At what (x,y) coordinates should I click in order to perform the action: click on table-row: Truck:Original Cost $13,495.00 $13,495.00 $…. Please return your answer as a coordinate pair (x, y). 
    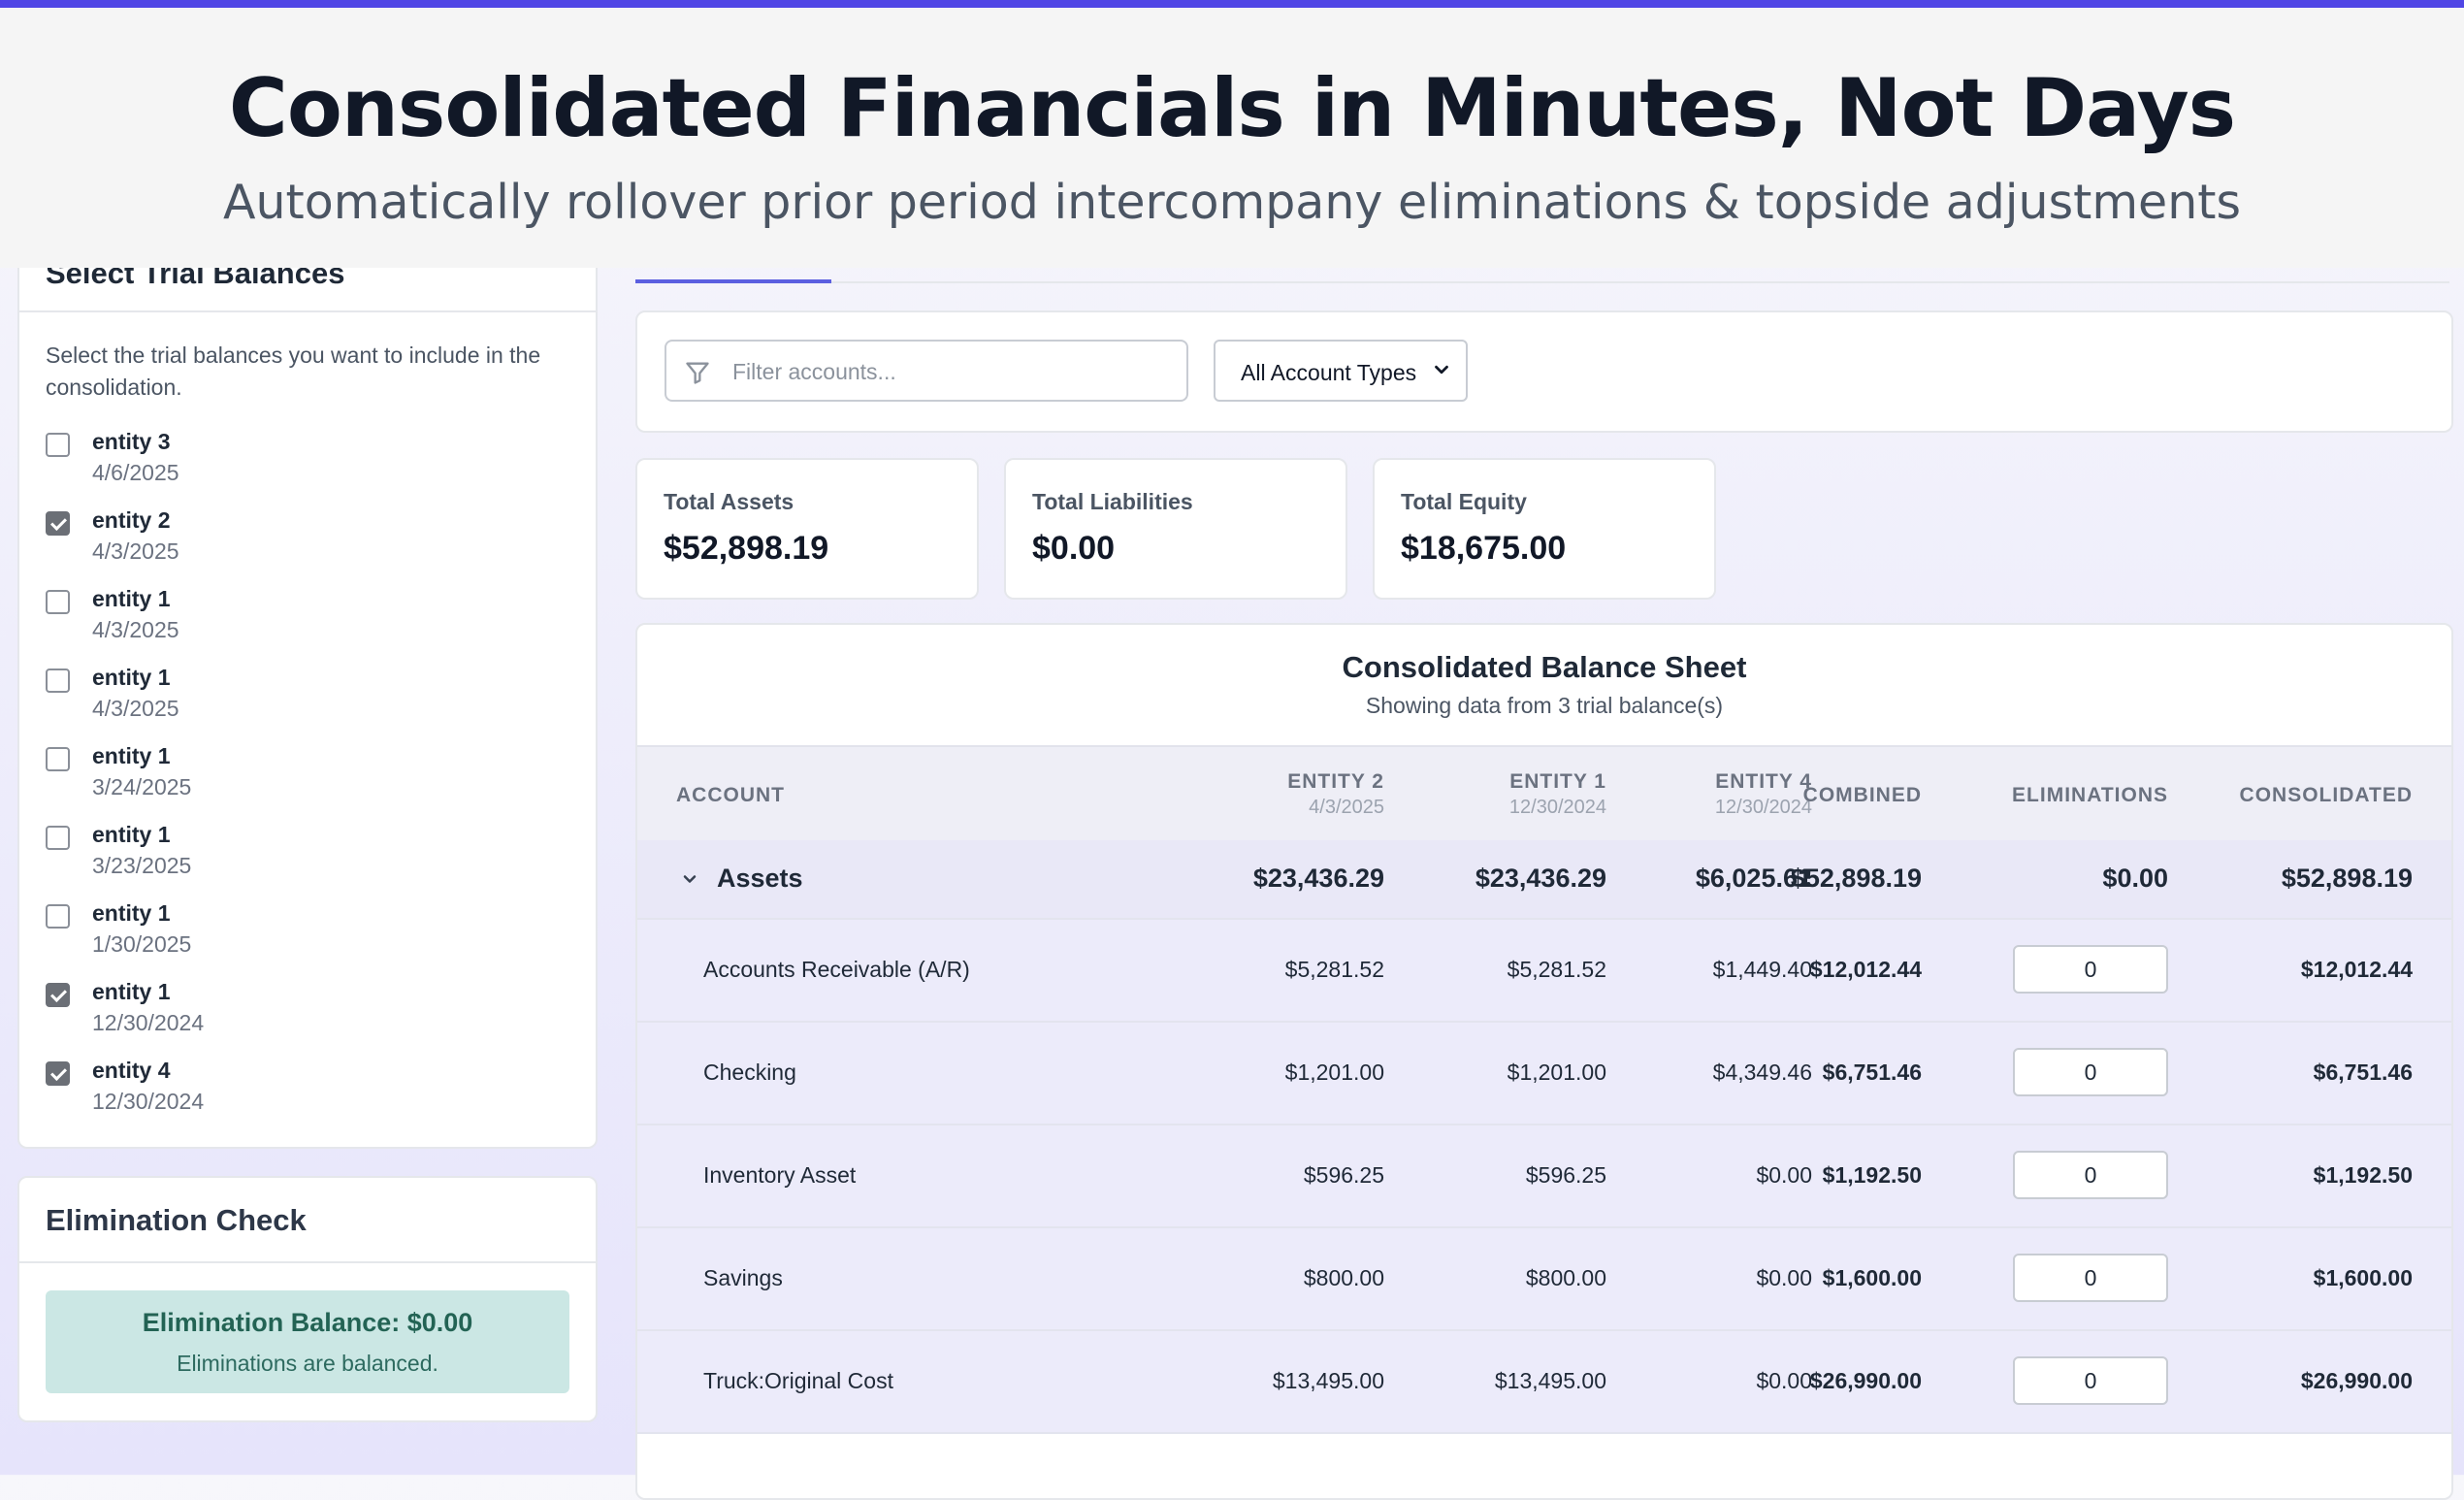
    Looking at the image, I should click on (1544, 1382).